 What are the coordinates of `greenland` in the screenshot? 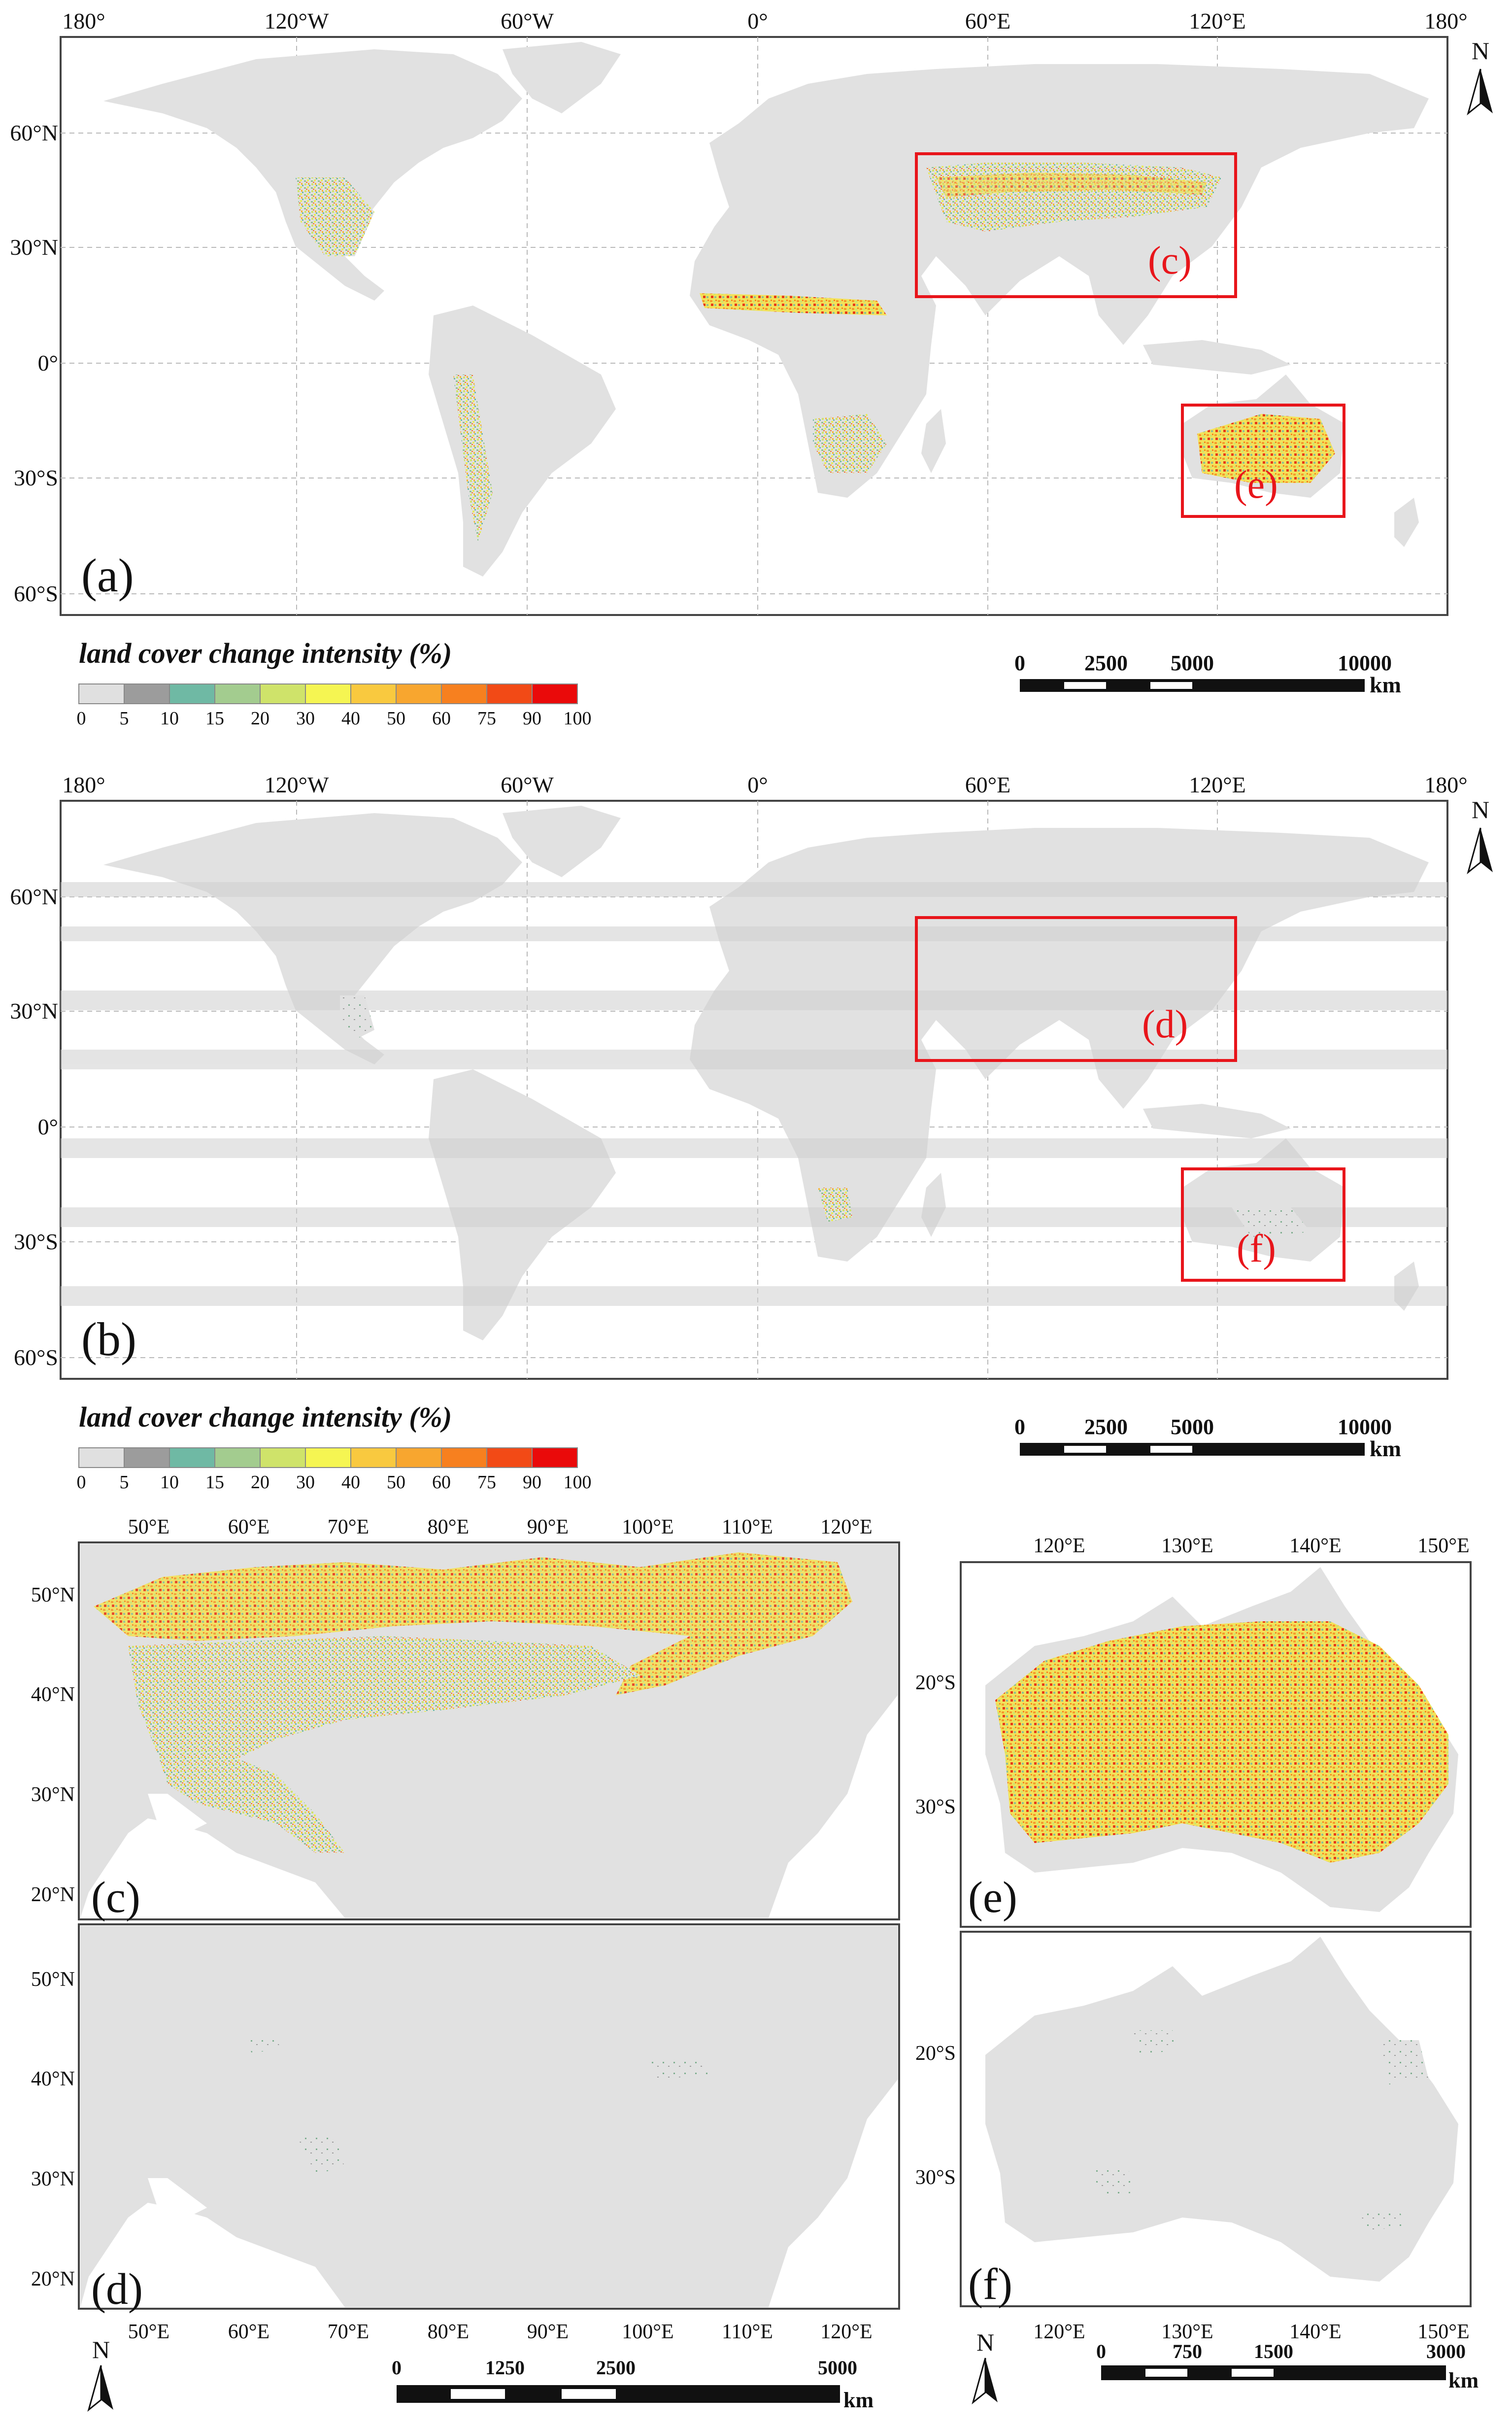 It's located at (562, 77).